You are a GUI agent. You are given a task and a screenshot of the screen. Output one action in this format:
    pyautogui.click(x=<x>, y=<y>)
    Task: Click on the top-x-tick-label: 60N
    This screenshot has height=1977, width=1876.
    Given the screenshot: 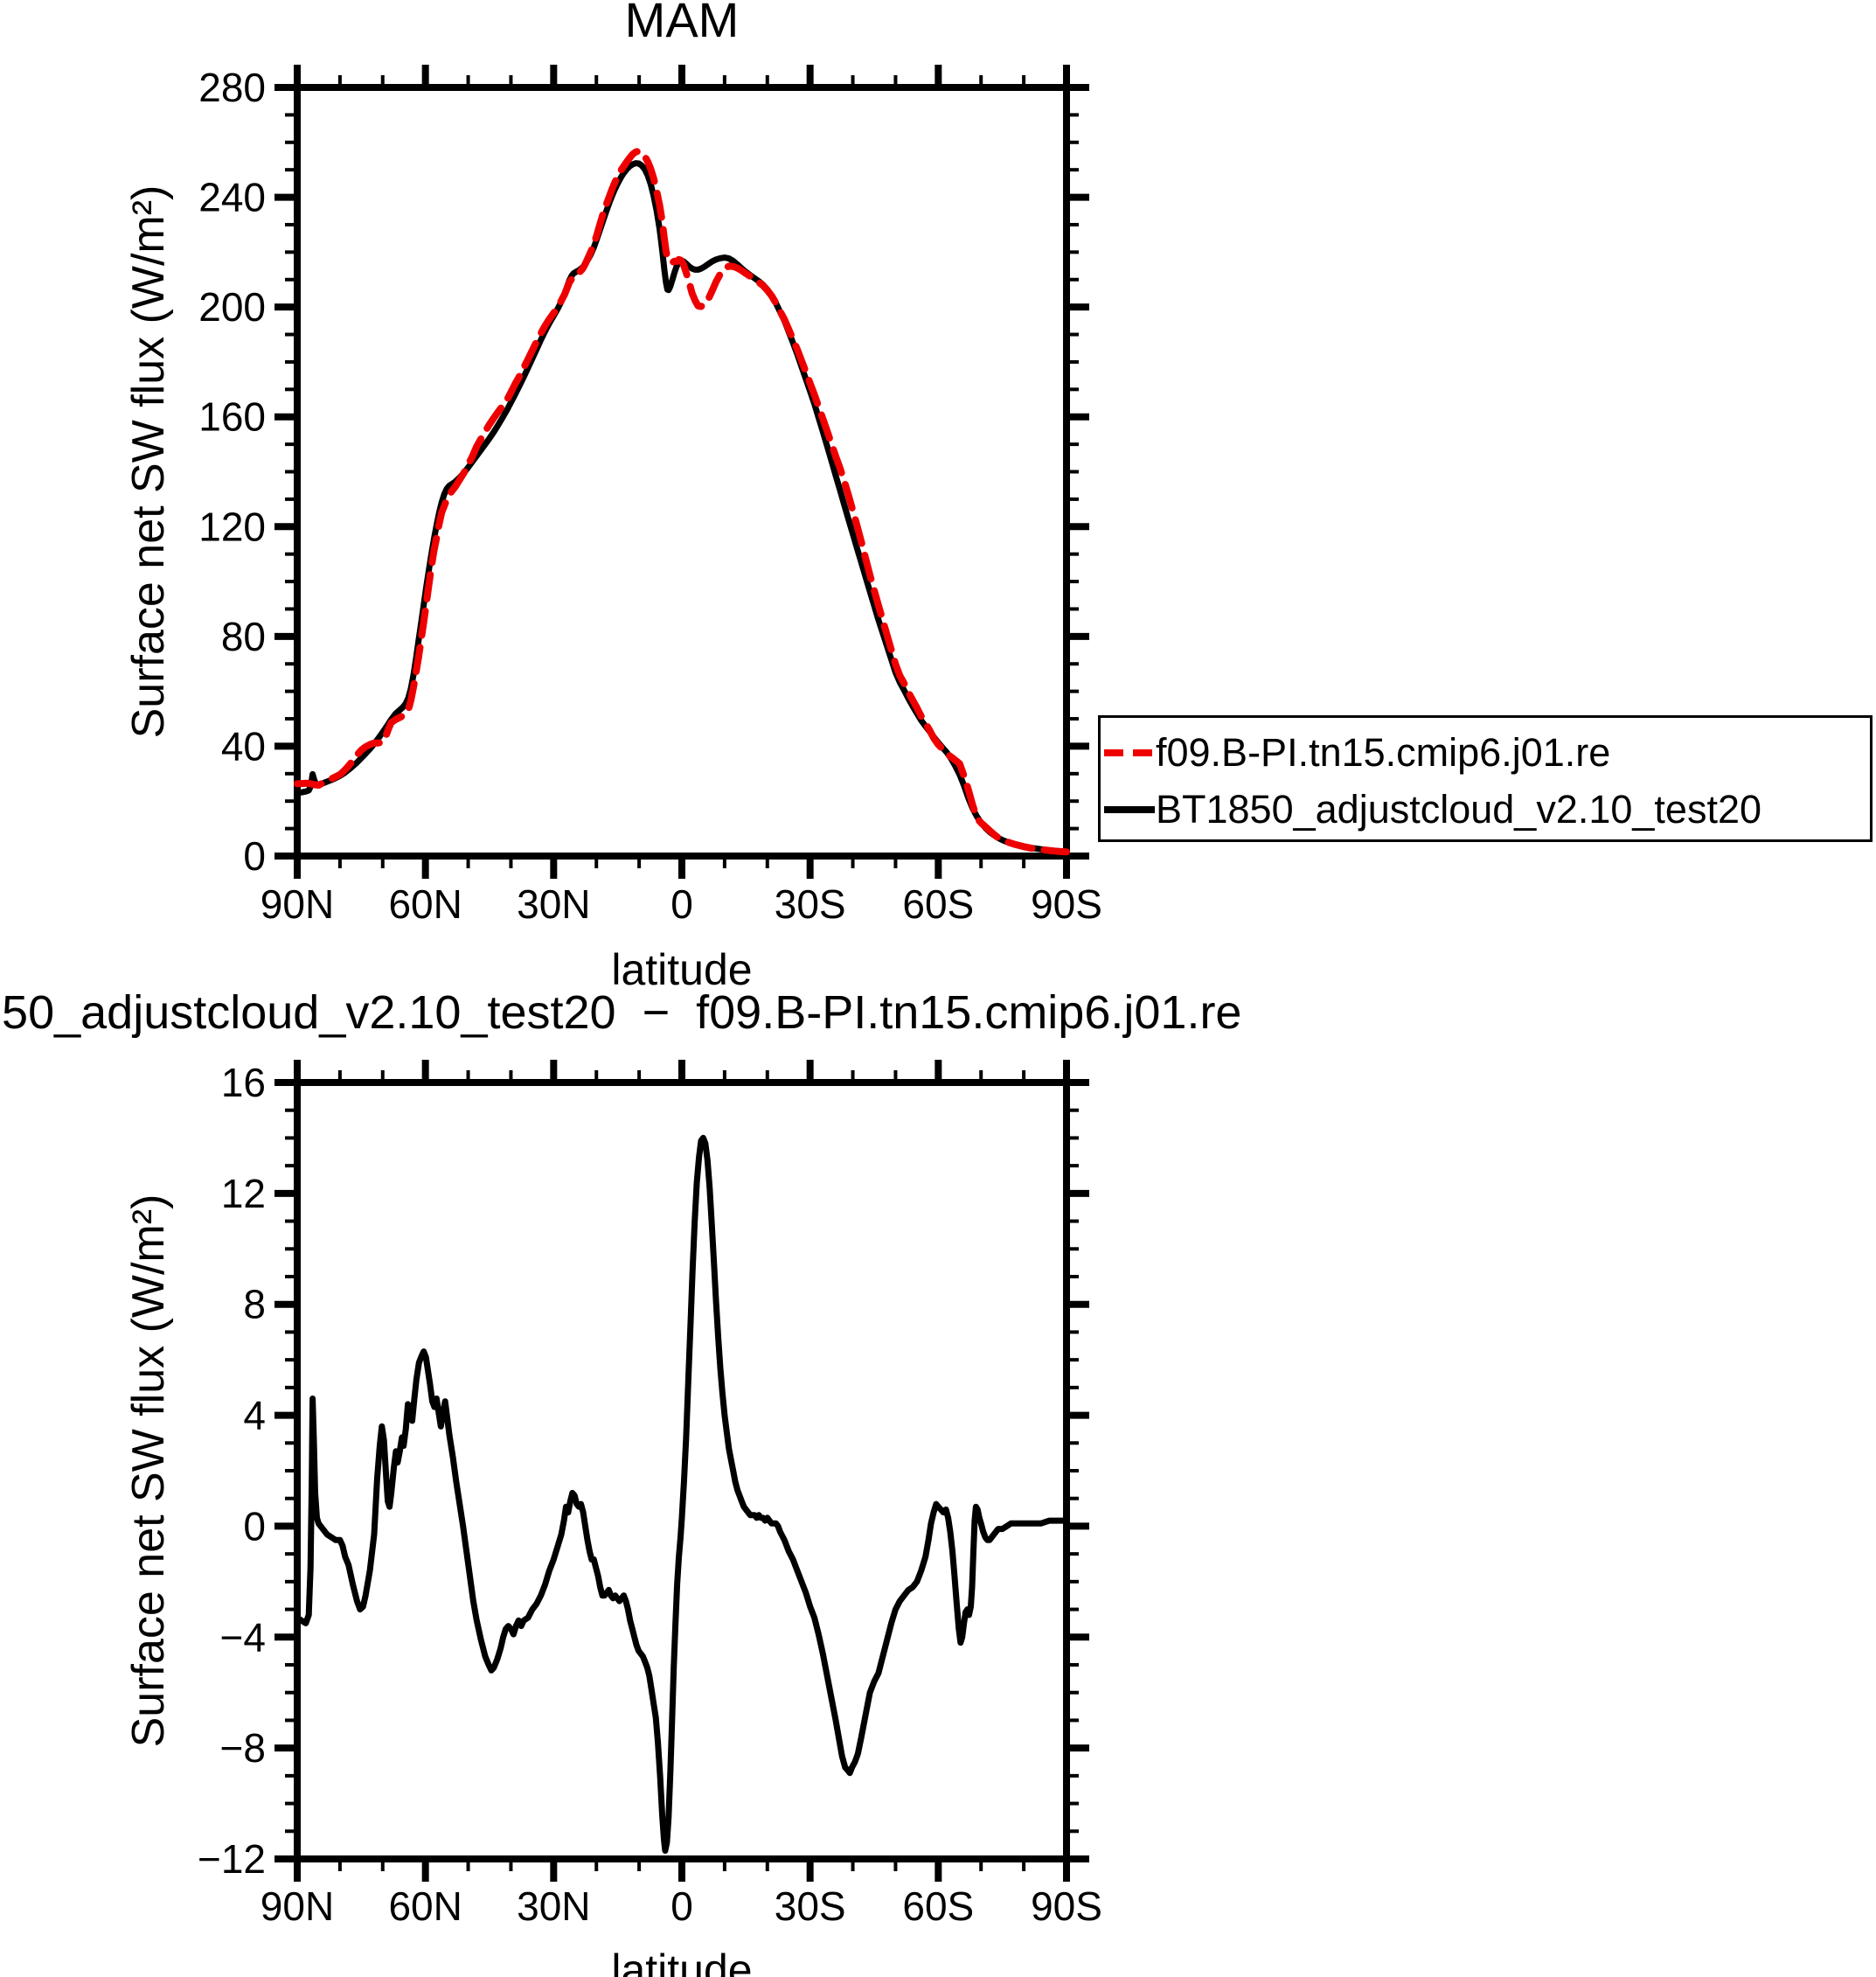 What is the action you would take?
    pyautogui.click(x=425, y=904)
    